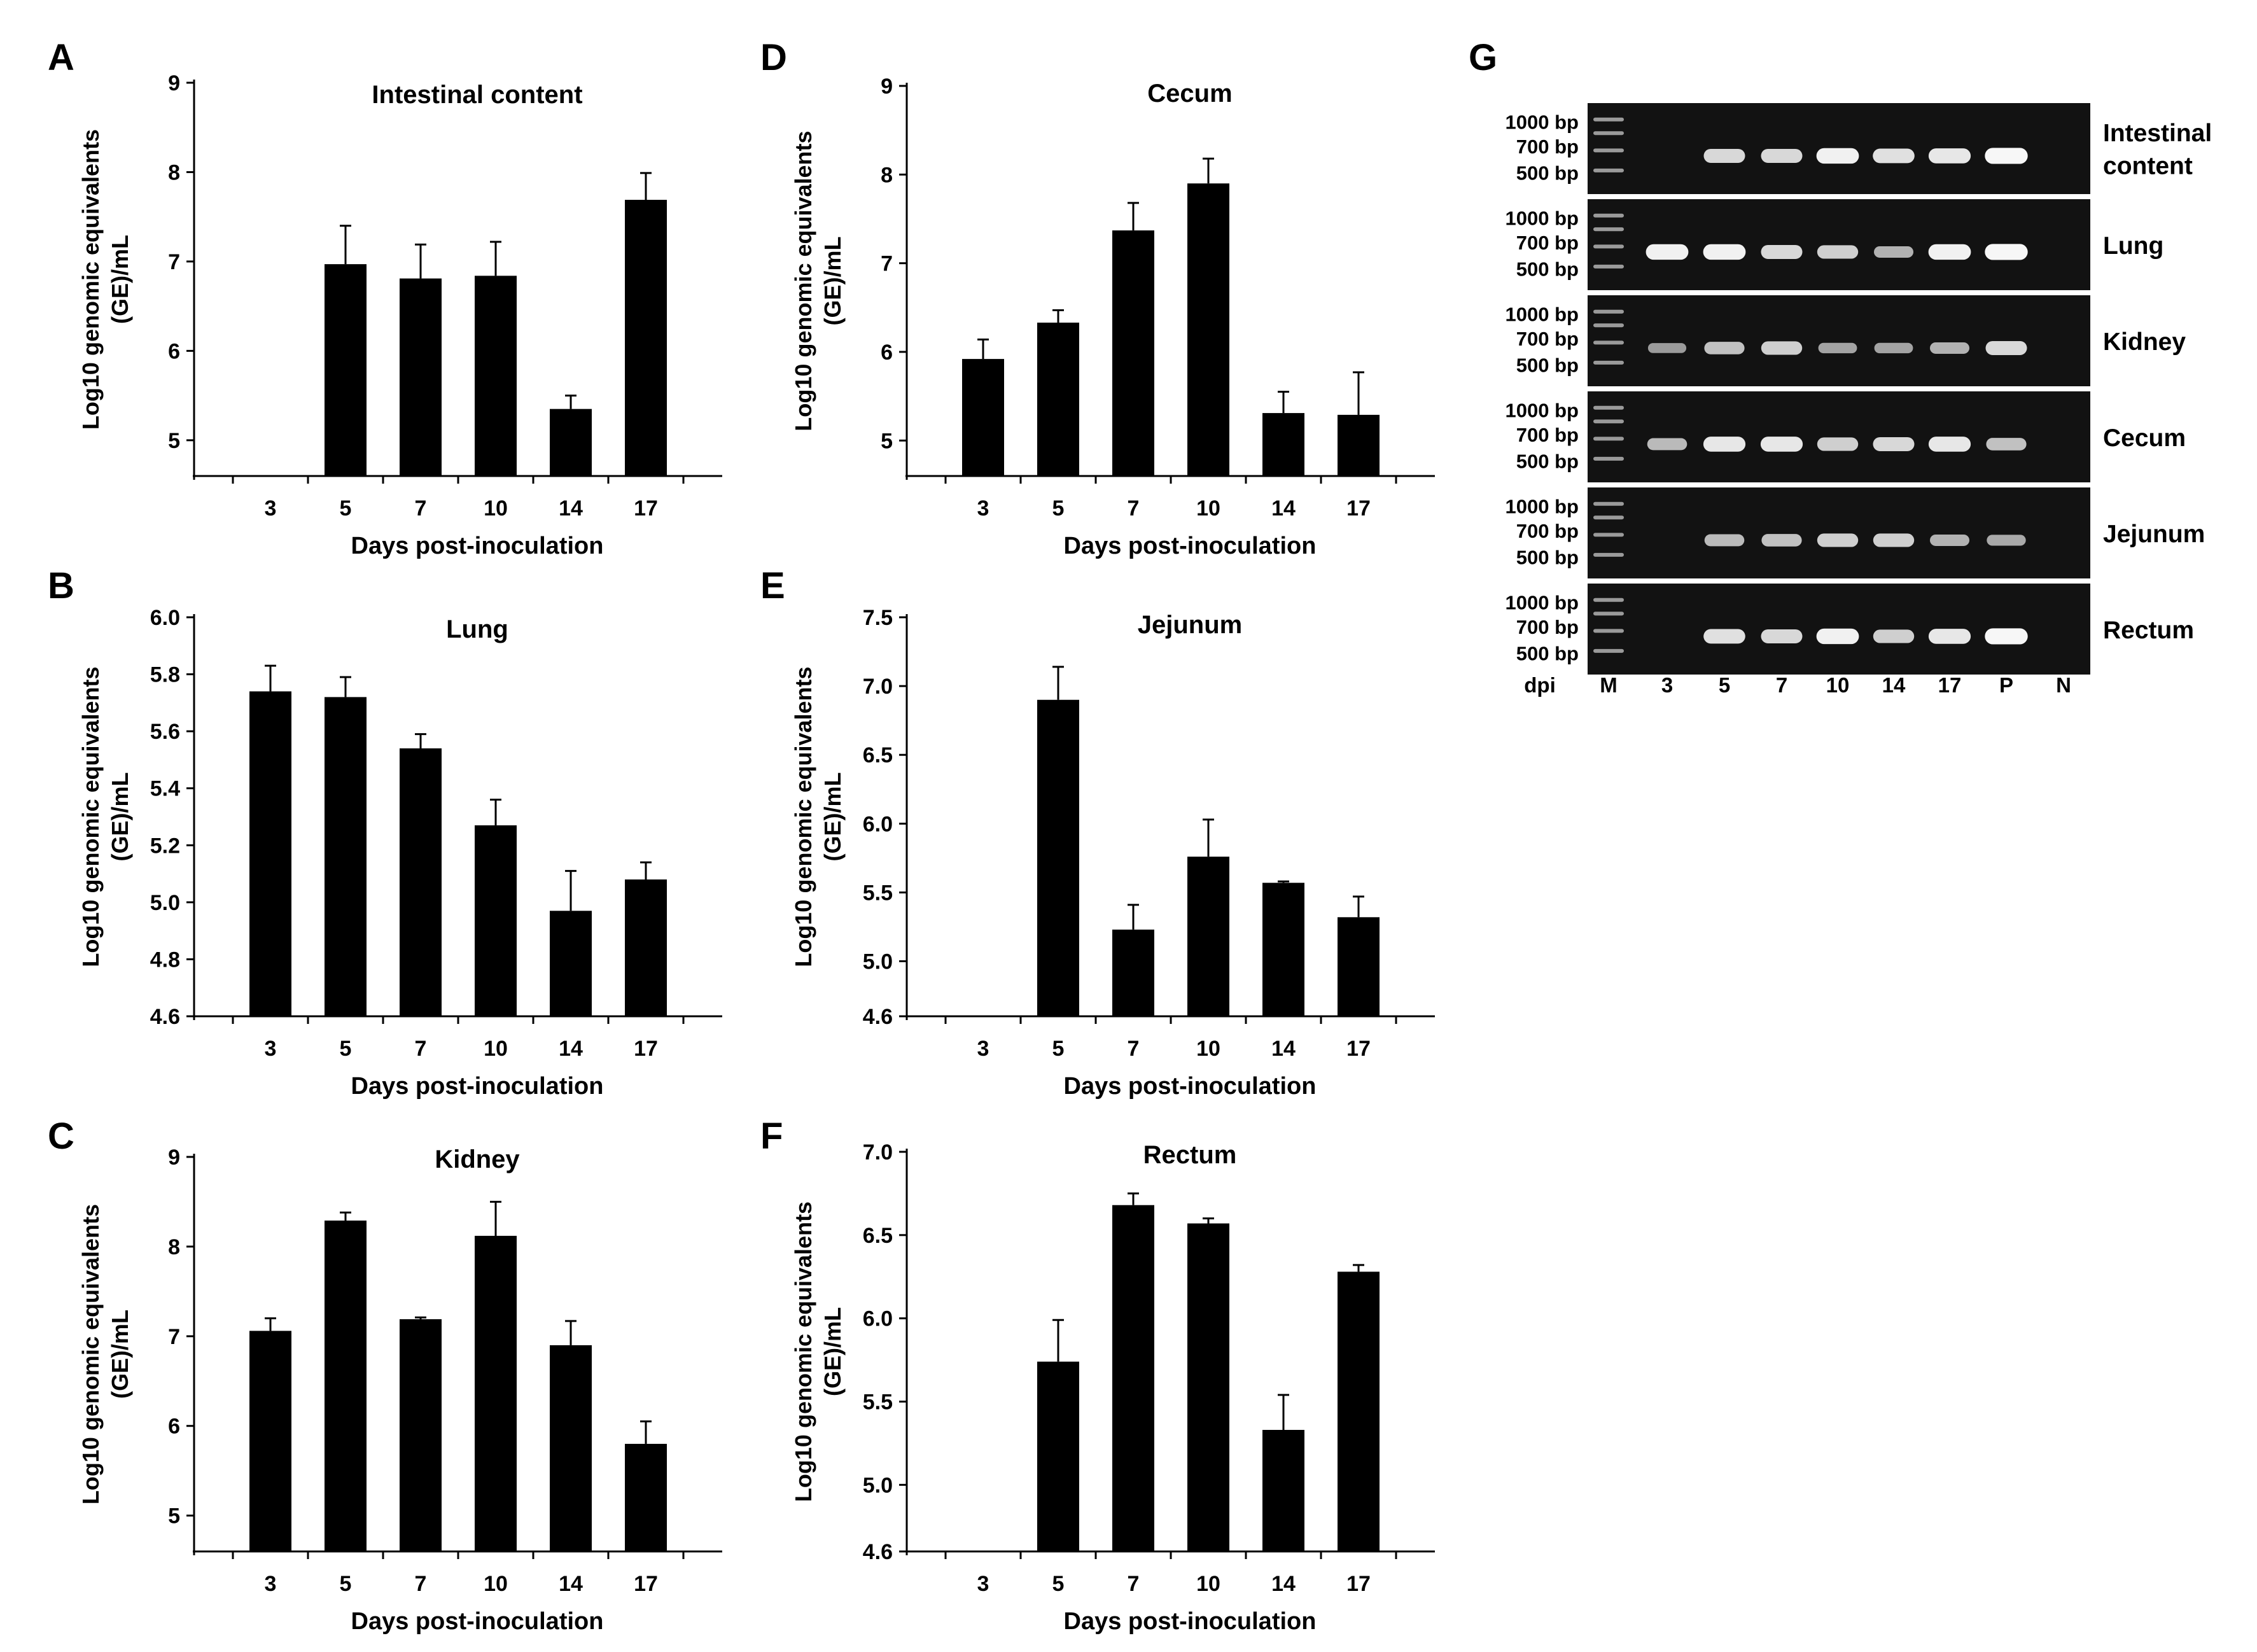 The height and width of the screenshot is (1652, 2257). Describe the element at coordinates (1894, 685) in the screenshot. I see `lane-label: 14` at that location.